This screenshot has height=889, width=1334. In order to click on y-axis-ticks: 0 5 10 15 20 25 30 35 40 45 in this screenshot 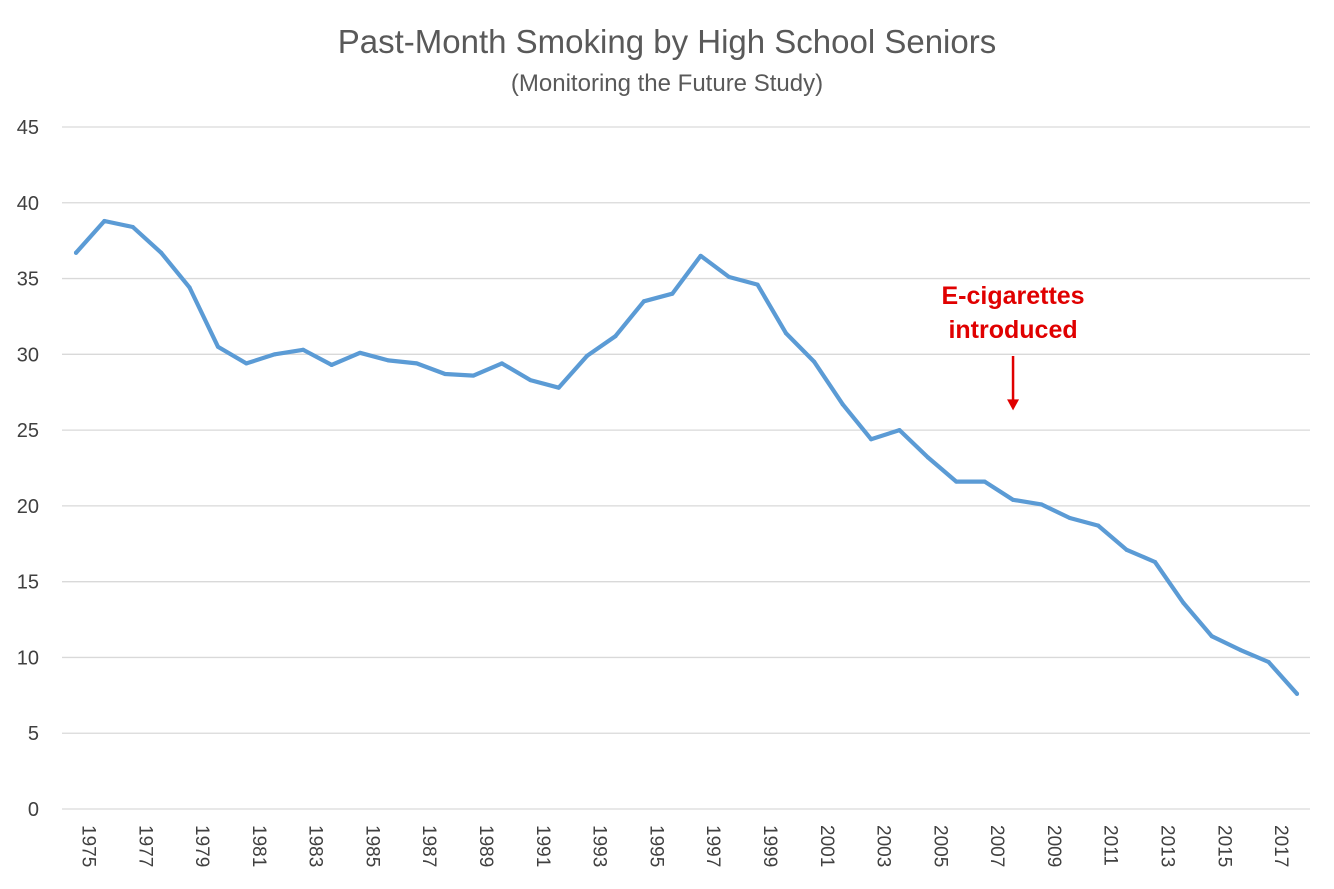, I will do `click(28, 469)`.